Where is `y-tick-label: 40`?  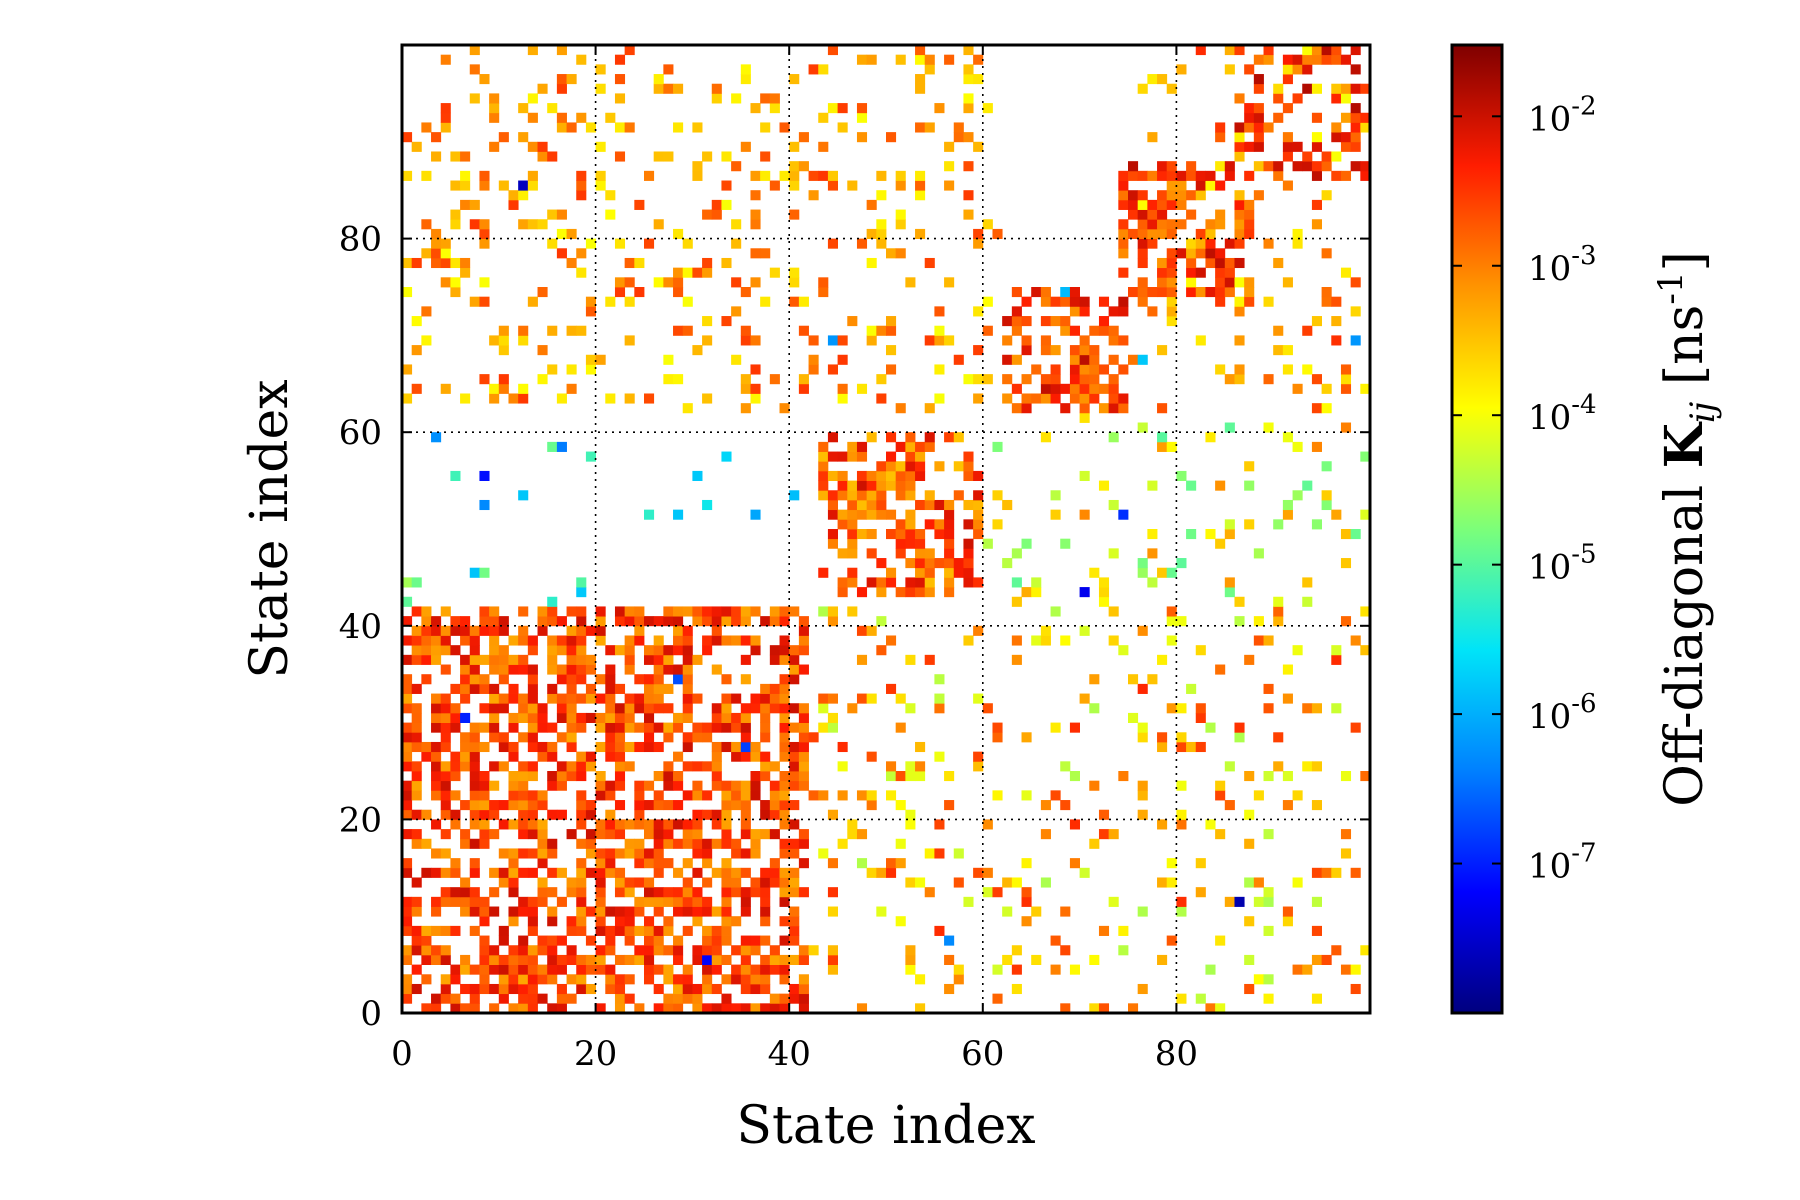
y-tick-label: 40 is located at coordinates (360, 627).